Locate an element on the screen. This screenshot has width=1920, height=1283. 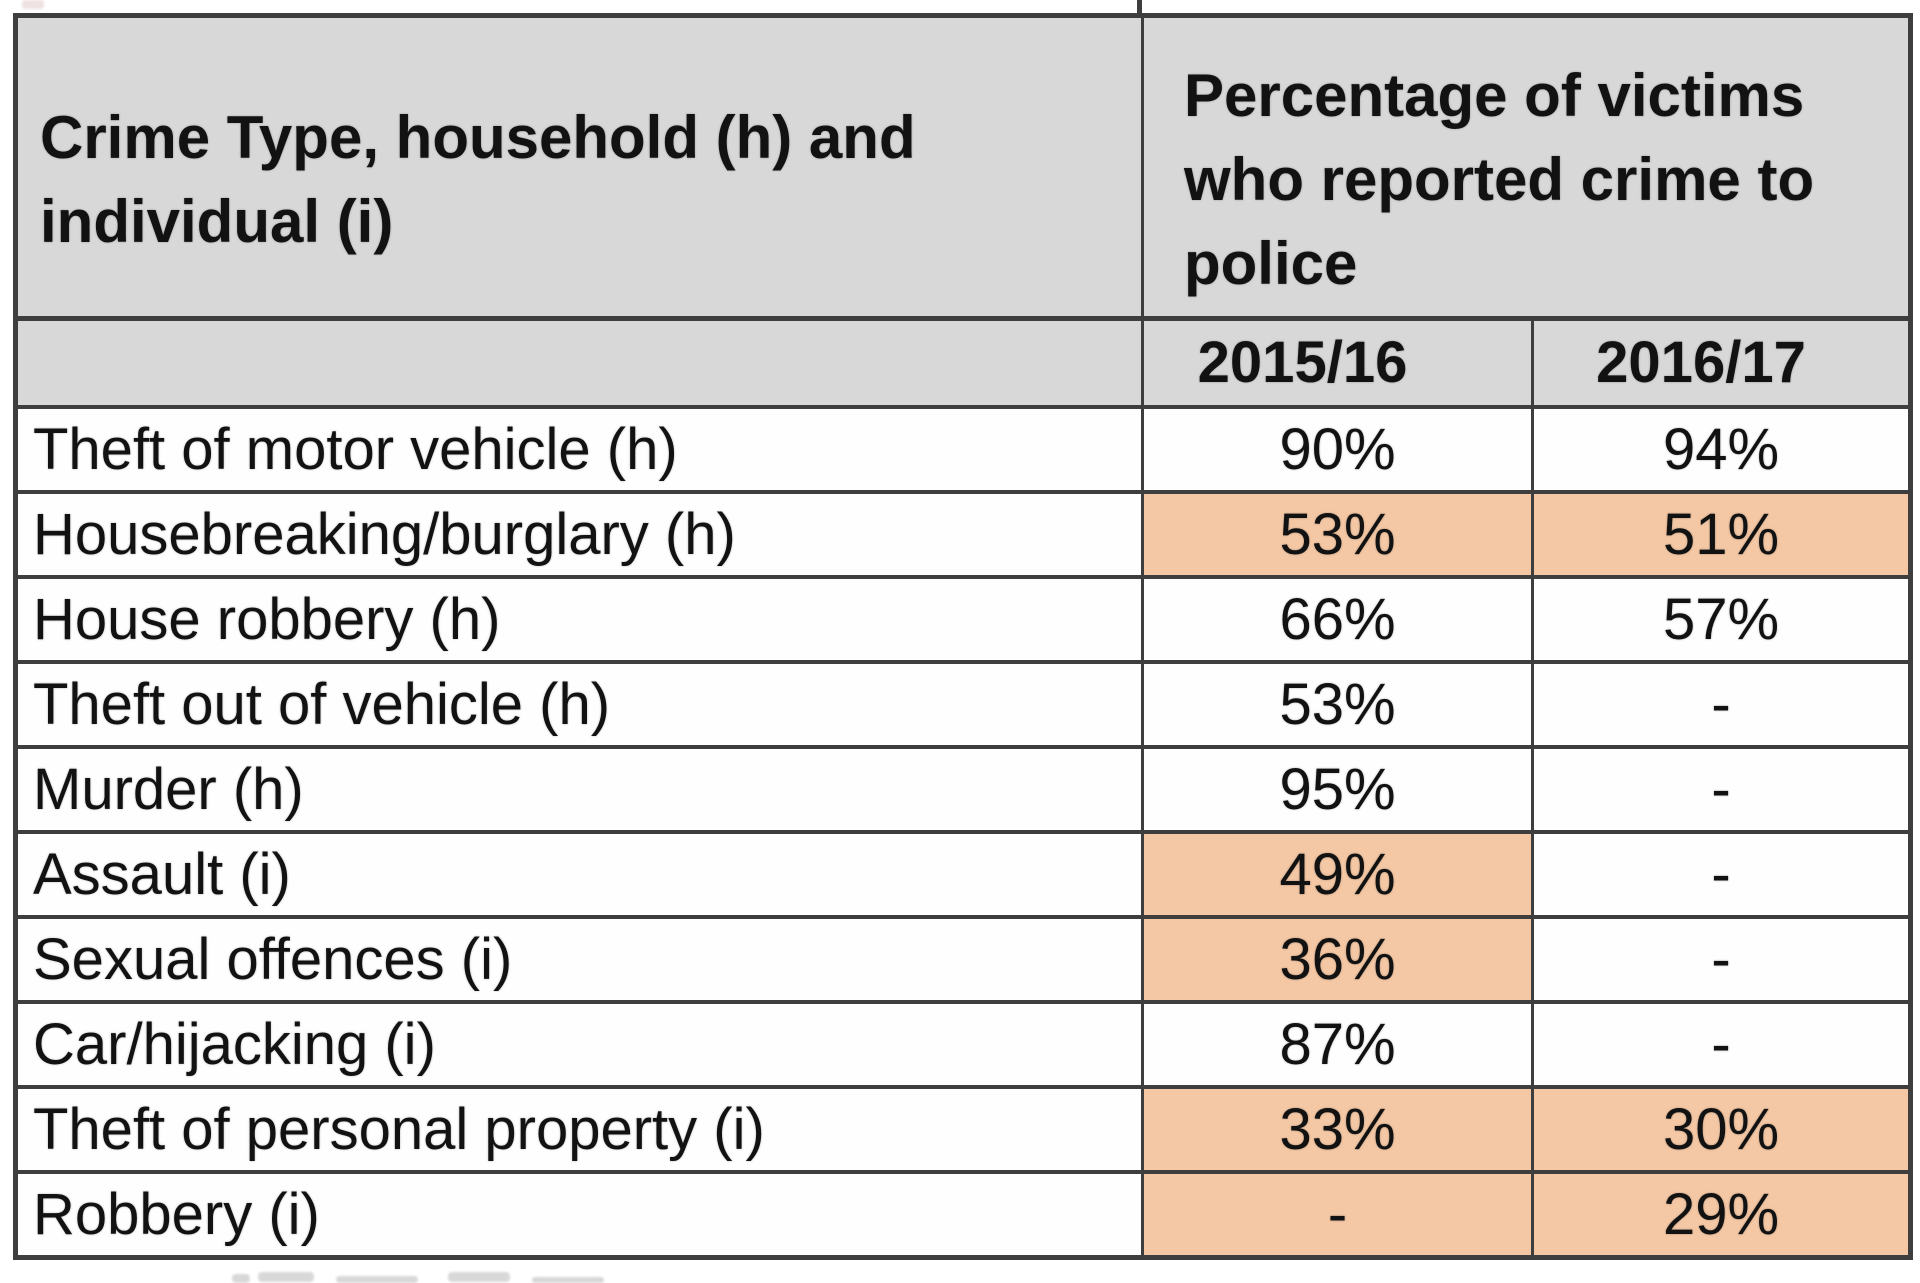
header-percentage-line2: who reported crime to is located at coordinates (1499, 179).